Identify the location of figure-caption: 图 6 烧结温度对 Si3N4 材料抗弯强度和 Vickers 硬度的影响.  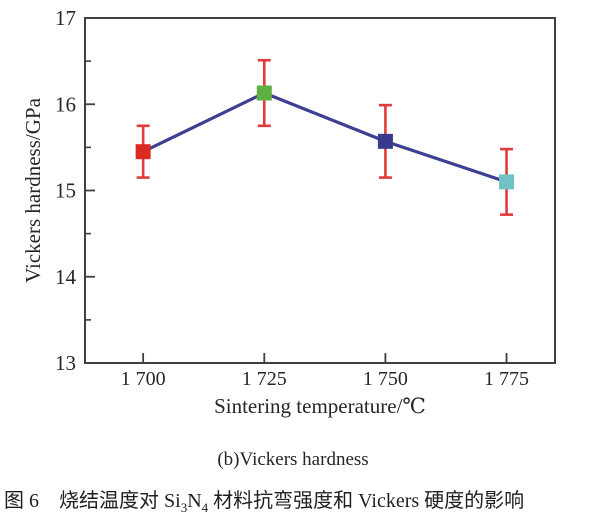
(300, 500).